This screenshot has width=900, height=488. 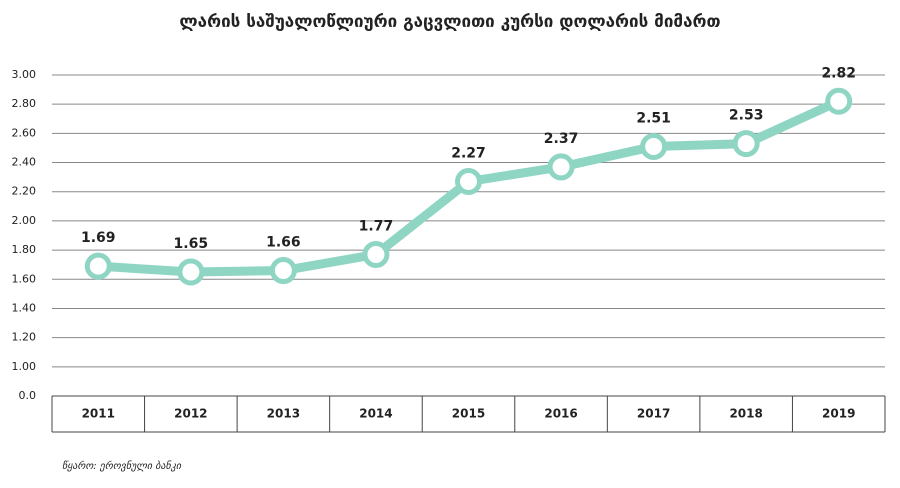 I want to click on x-tick-label: 2019, so click(x=838, y=414).